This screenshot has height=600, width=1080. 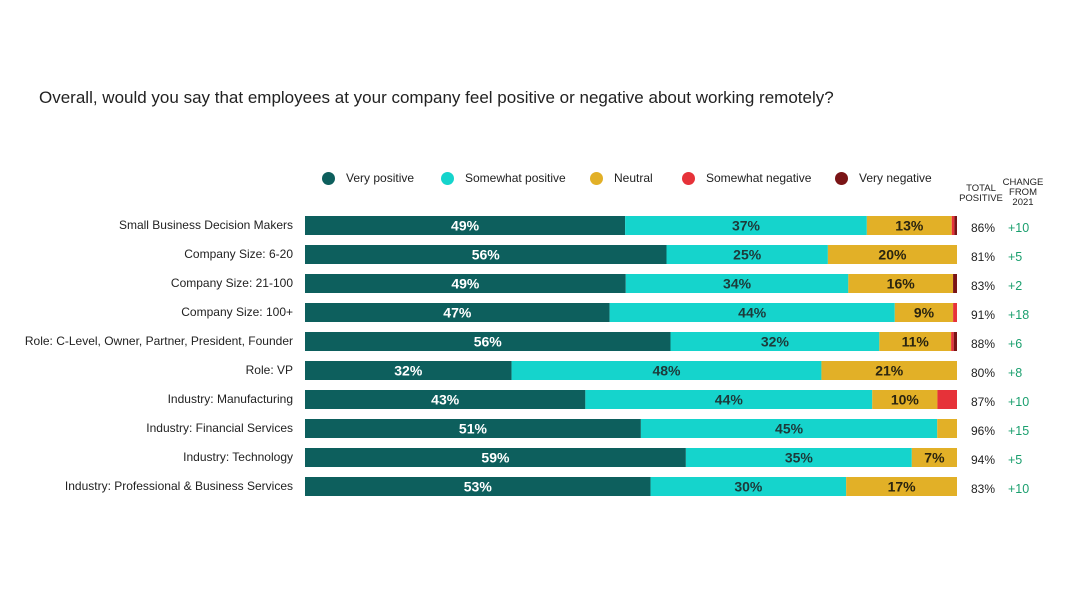 What do you see at coordinates (238, 254) in the screenshot?
I see `category-label: Company Size: 6-20` at bounding box center [238, 254].